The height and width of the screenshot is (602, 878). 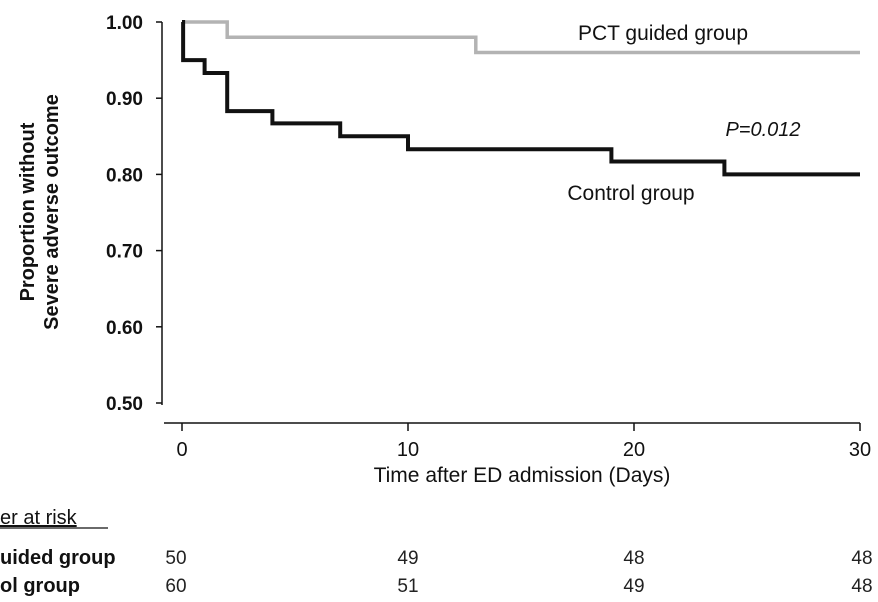 I want to click on risk-value: 50, so click(x=175, y=558).